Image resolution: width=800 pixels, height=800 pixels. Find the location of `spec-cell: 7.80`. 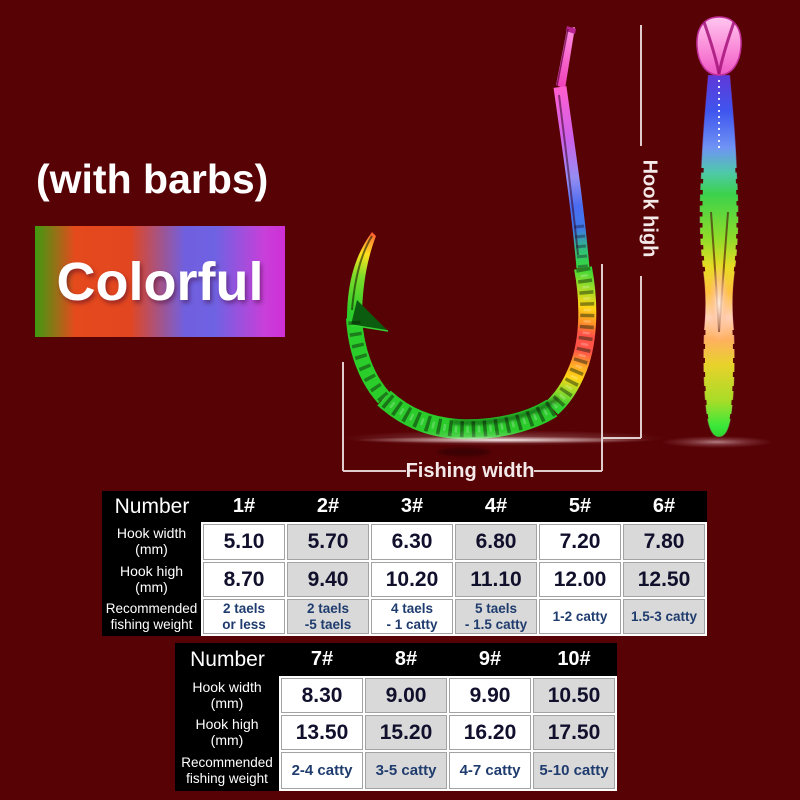

spec-cell: 7.80 is located at coordinates (664, 542).